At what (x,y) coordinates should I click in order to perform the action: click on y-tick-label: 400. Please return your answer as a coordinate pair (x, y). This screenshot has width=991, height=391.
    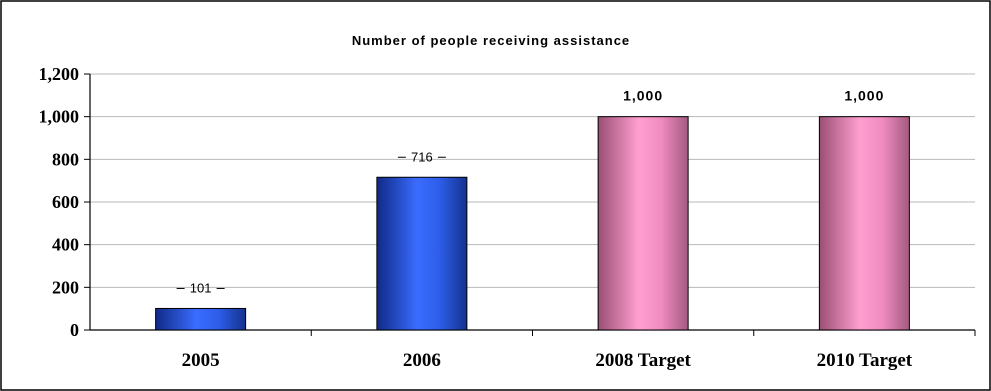
    Looking at the image, I should click on (65, 245).